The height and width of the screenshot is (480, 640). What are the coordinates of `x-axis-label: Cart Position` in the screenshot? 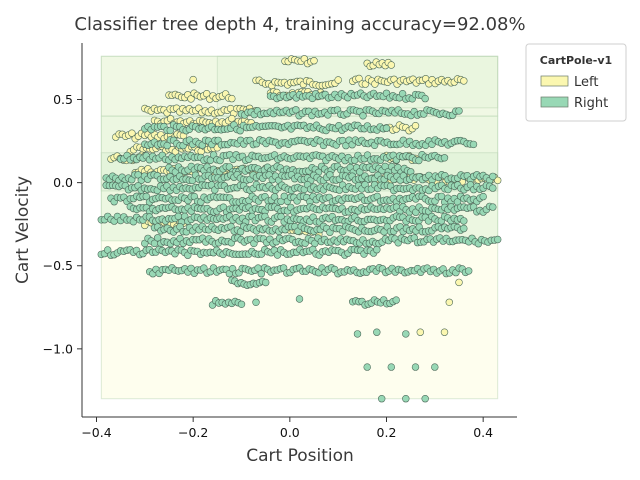 It's located at (300, 456).